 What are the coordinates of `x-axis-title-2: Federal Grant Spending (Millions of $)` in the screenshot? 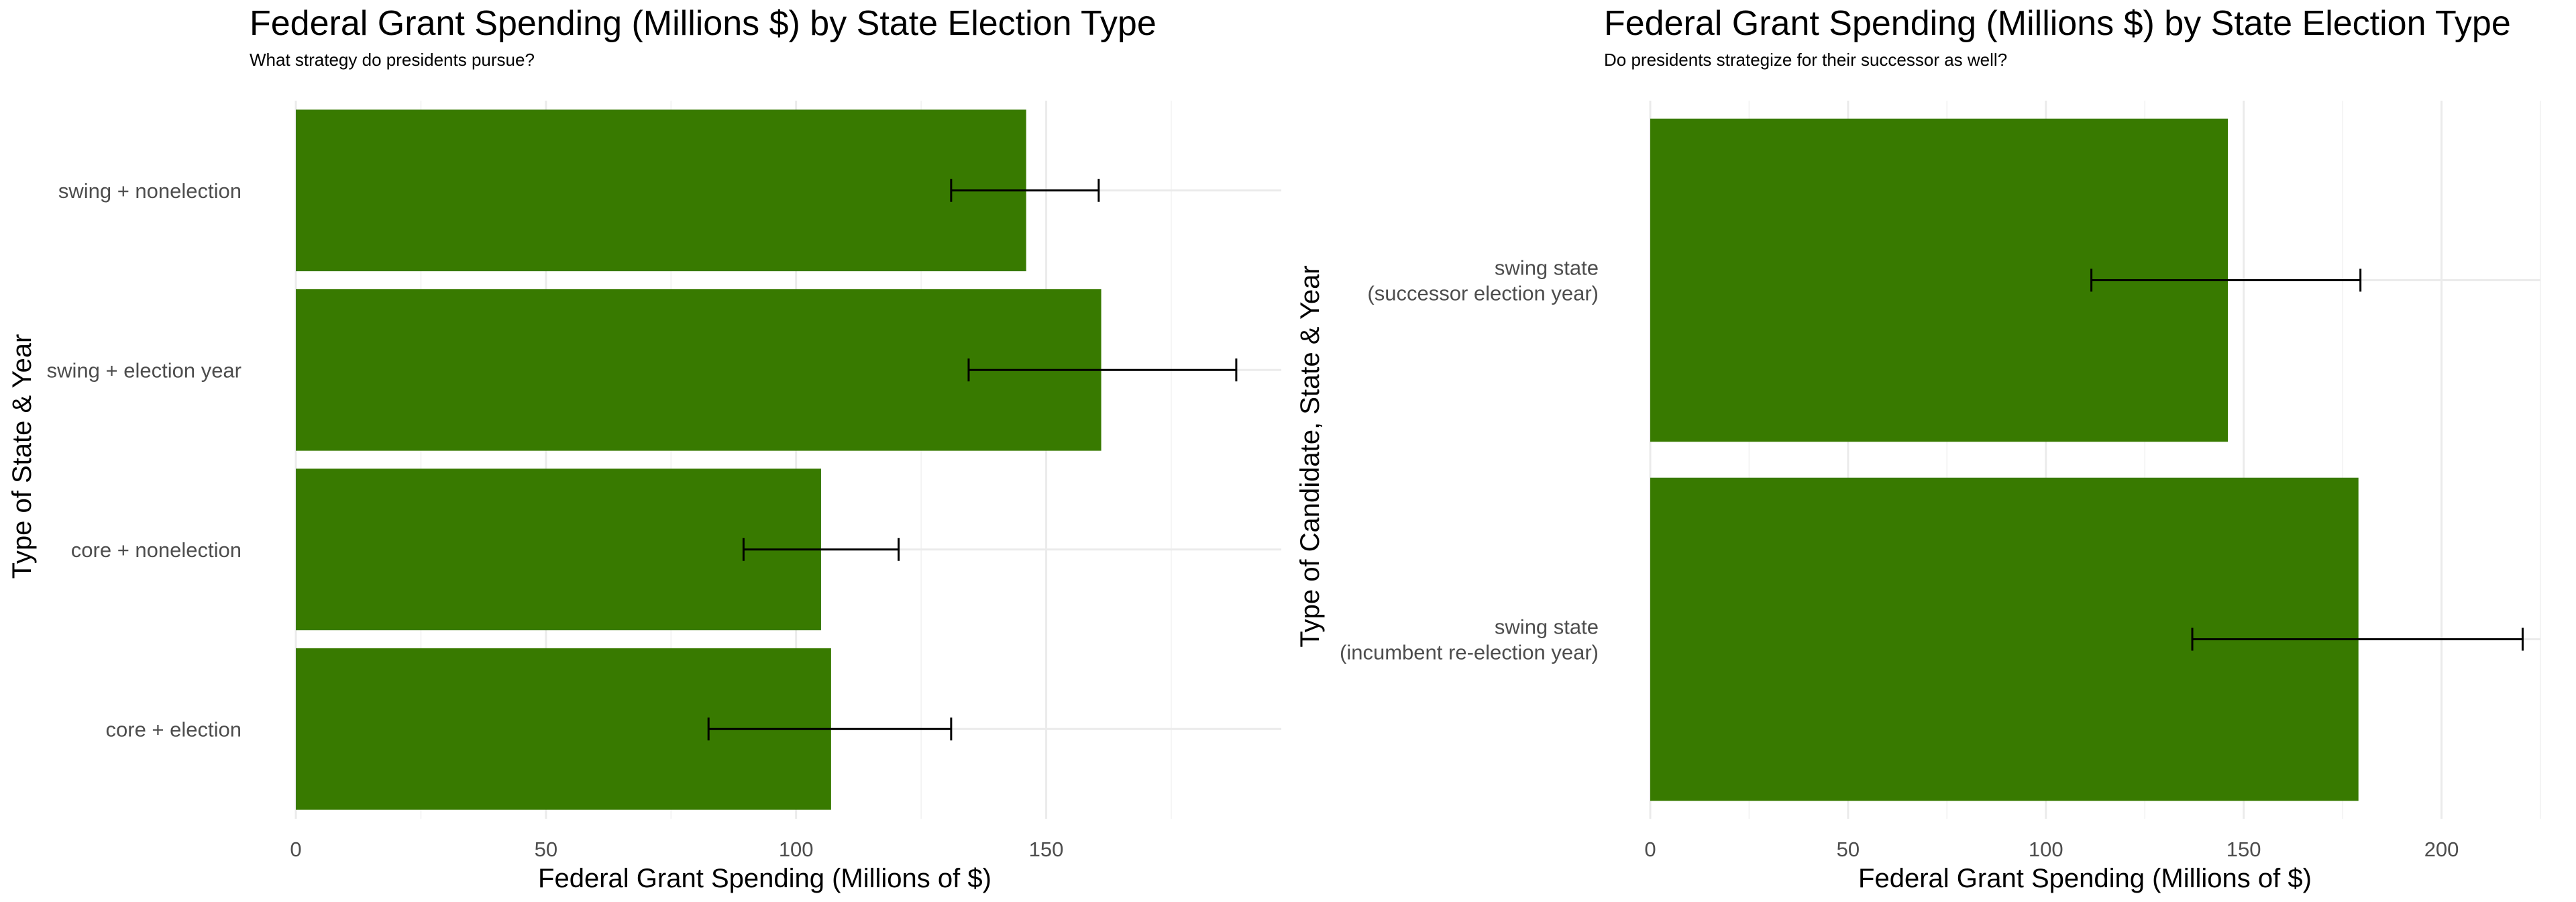 It's located at (2085, 878).